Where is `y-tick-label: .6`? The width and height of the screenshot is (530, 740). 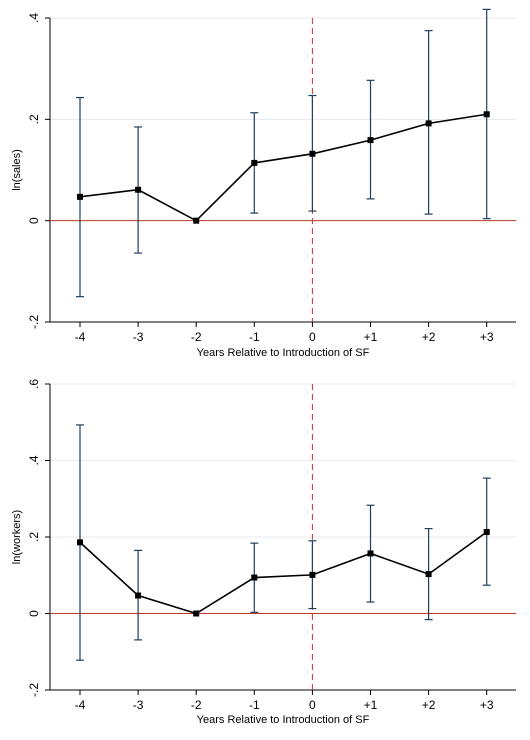 y-tick-label: .6 is located at coordinates (34, 384).